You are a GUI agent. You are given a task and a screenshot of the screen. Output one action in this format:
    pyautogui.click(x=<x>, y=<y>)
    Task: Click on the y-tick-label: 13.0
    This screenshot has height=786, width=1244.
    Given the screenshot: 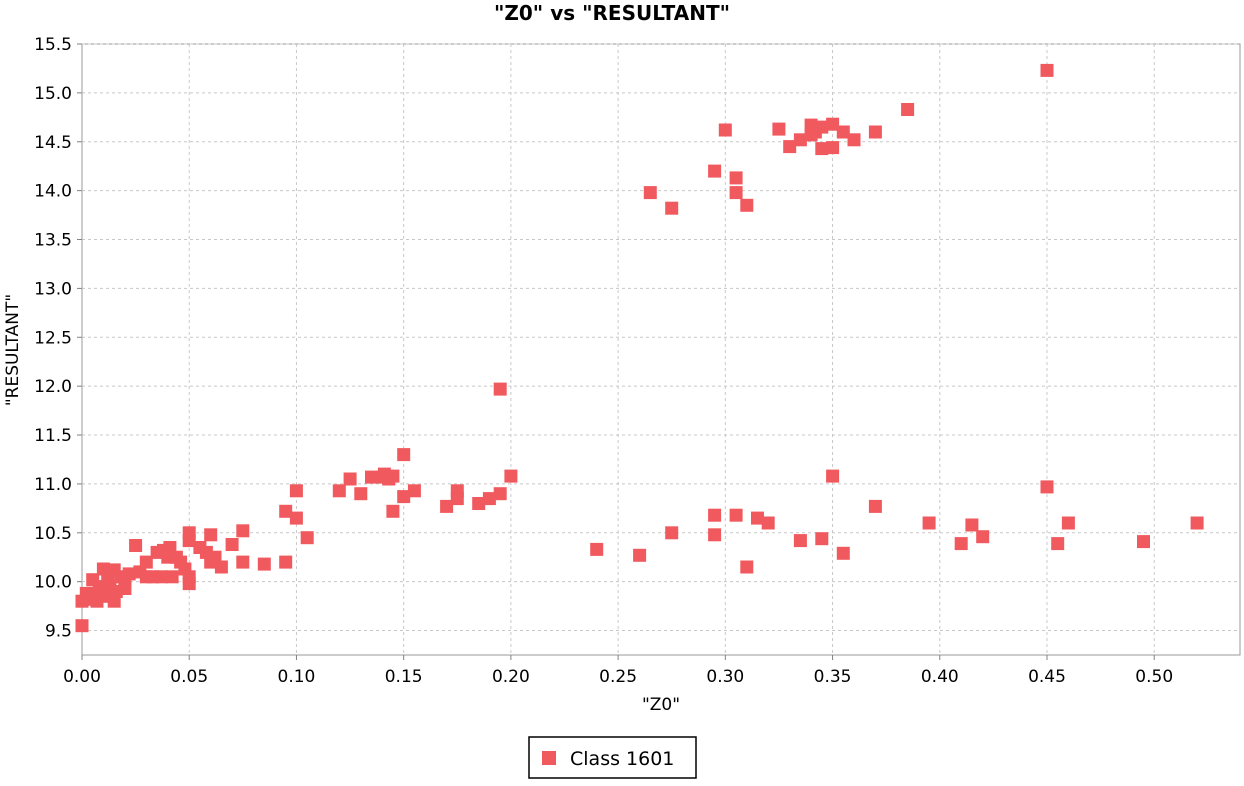 What is the action you would take?
    pyautogui.click(x=53, y=289)
    